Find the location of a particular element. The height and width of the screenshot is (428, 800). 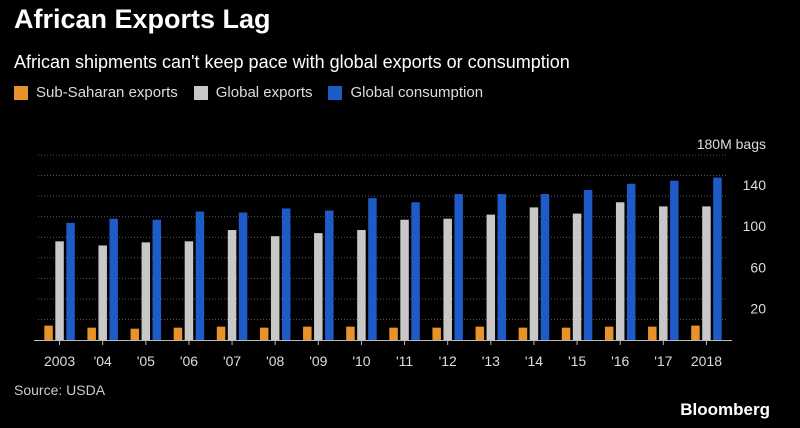

legend-swatch-global-consumption is located at coordinates (335, 92).